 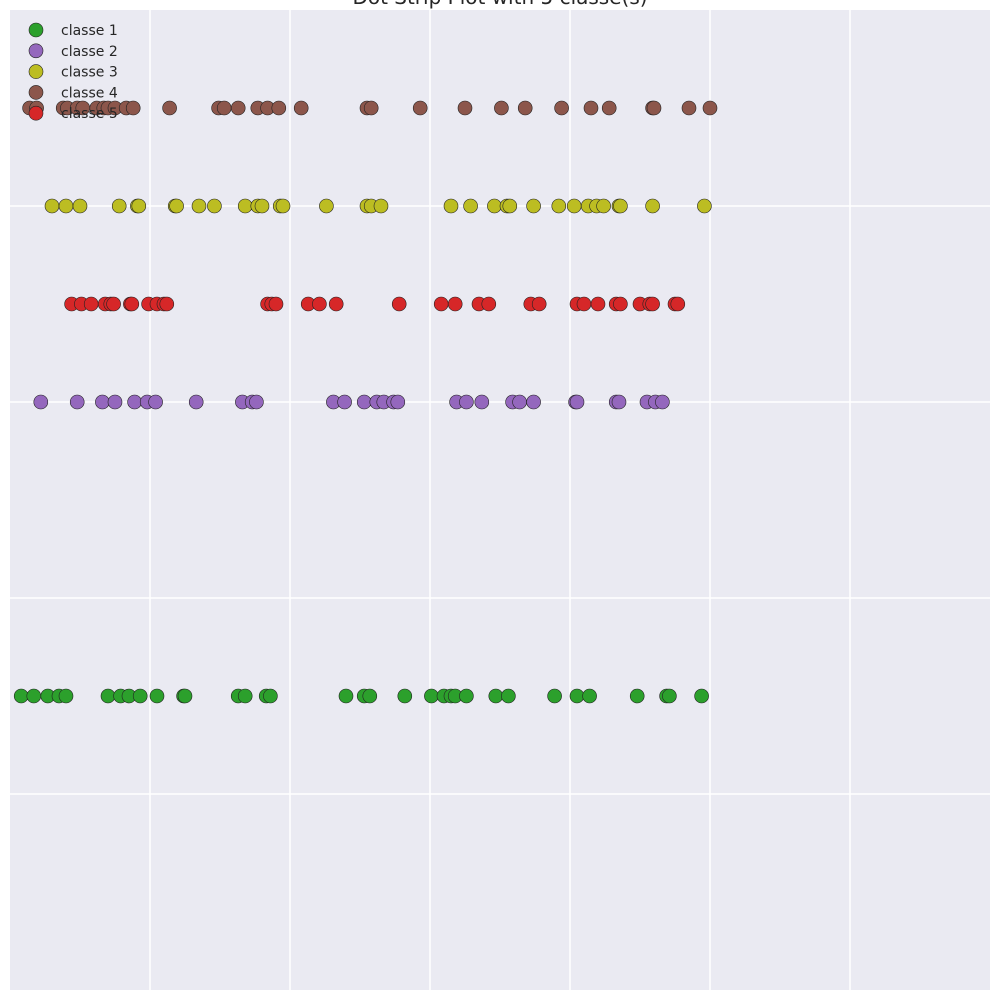 What do you see at coordinates (89, 73) in the screenshot?
I see `legend-label: classe 3` at bounding box center [89, 73].